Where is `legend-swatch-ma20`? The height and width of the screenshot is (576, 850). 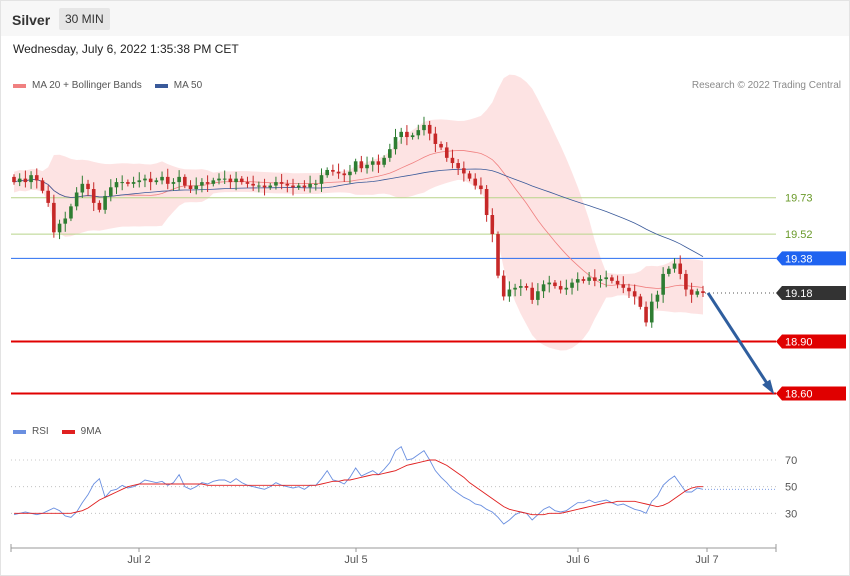
legend-swatch-ma20 is located at coordinates (19, 85).